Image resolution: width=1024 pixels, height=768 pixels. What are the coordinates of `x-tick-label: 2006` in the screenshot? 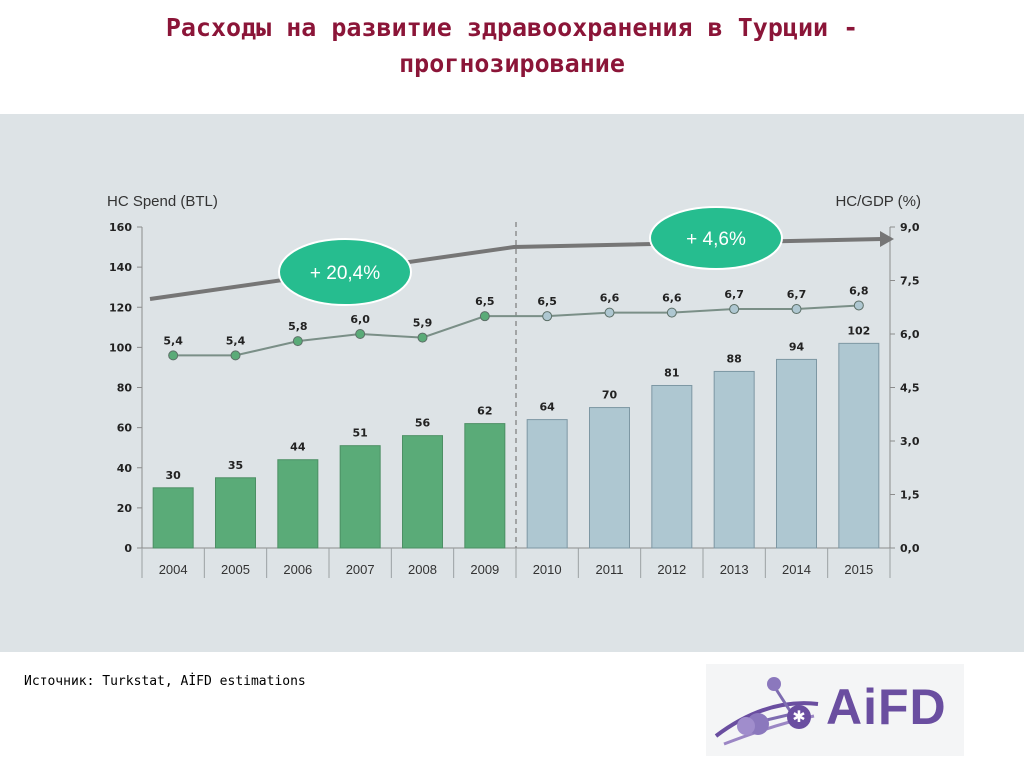 It's located at (297, 569).